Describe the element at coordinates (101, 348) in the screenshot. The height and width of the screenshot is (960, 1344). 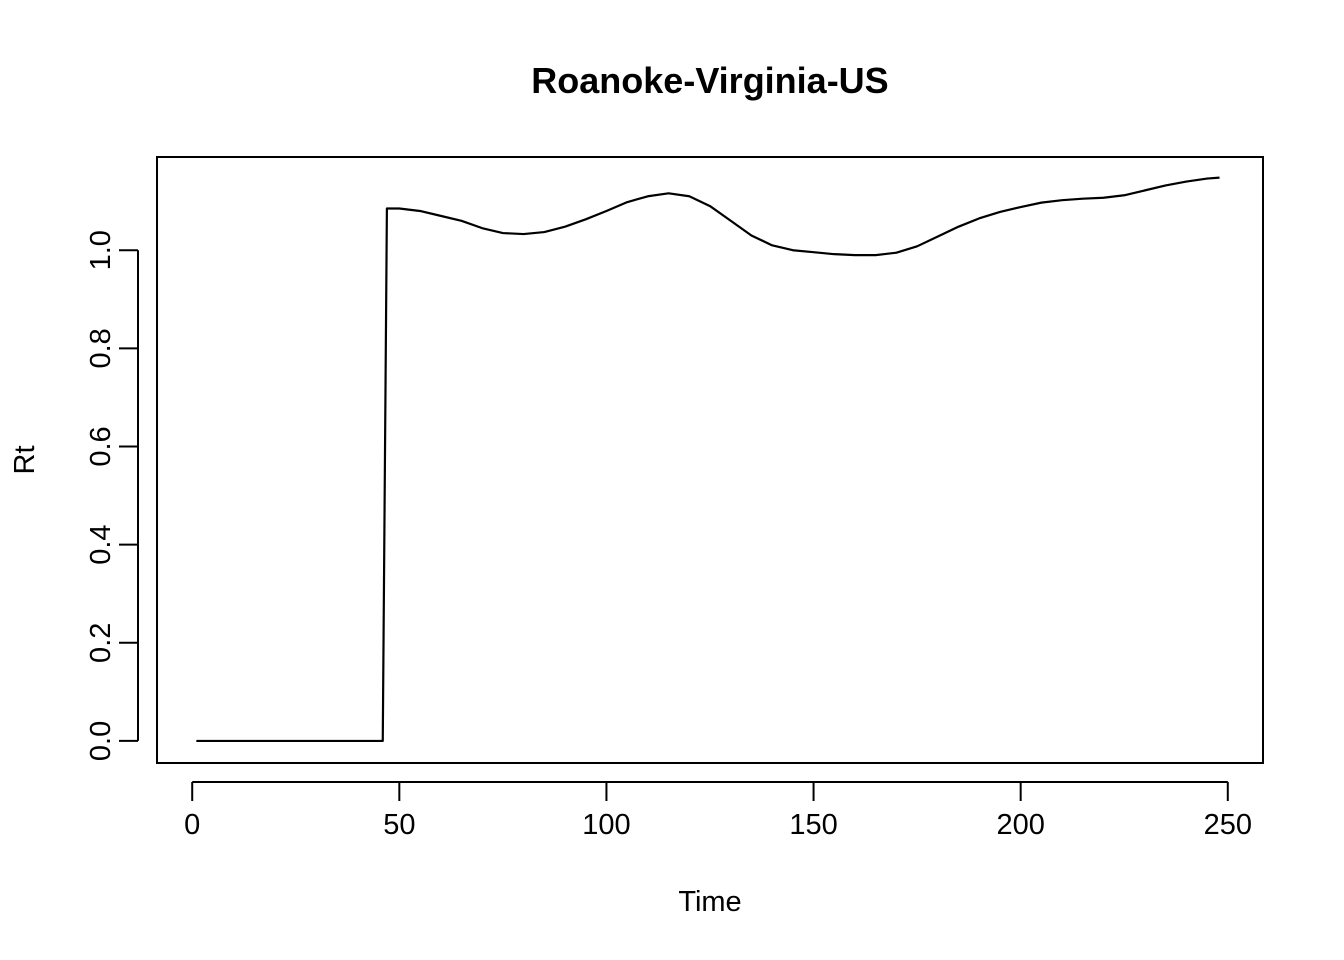
I see `y-tick-label: 0.8` at that location.